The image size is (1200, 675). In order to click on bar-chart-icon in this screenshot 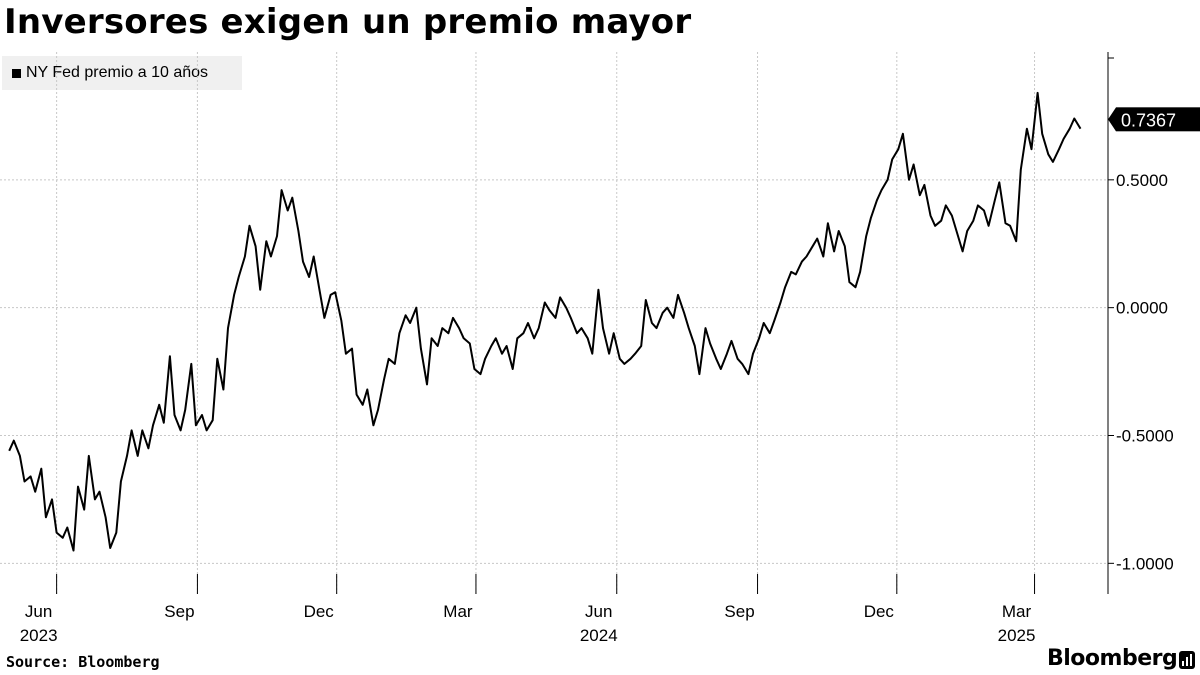, I will do `click(1187, 660)`.